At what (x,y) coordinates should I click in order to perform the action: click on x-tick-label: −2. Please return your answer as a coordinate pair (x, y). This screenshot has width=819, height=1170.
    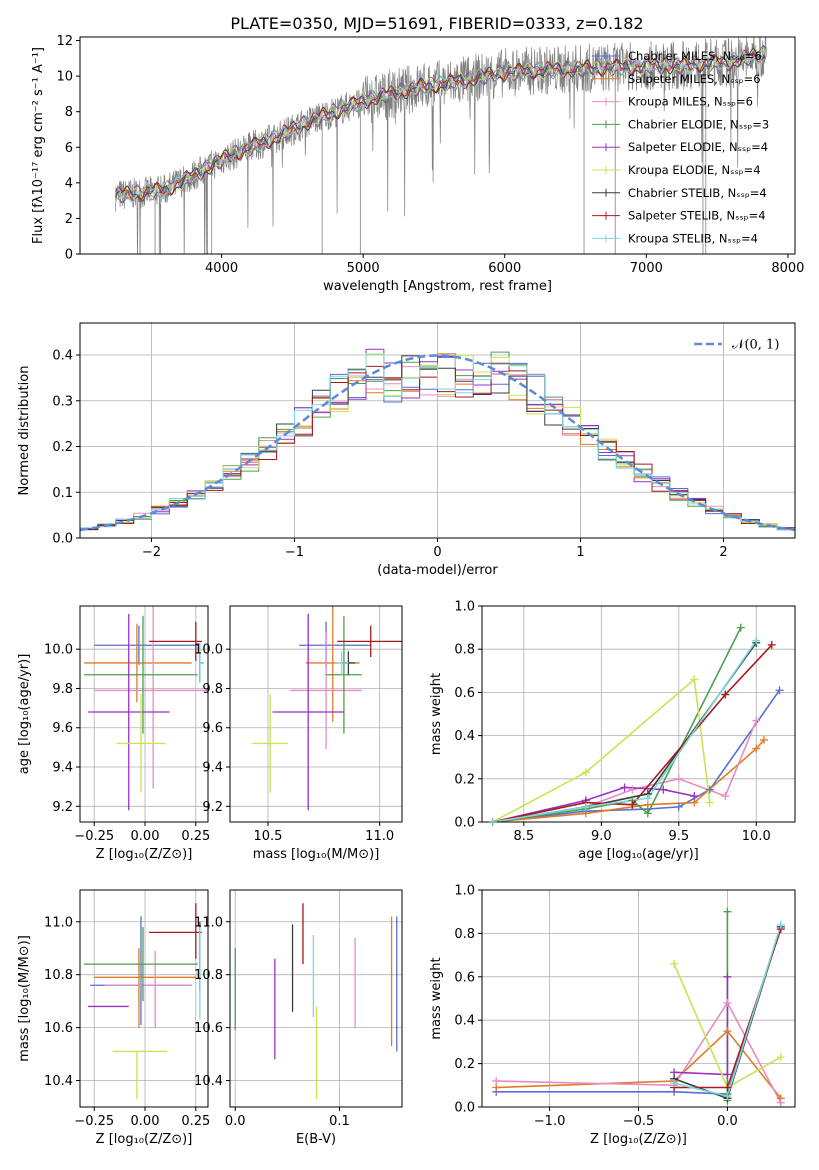
    Looking at the image, I should click on (151, 552).